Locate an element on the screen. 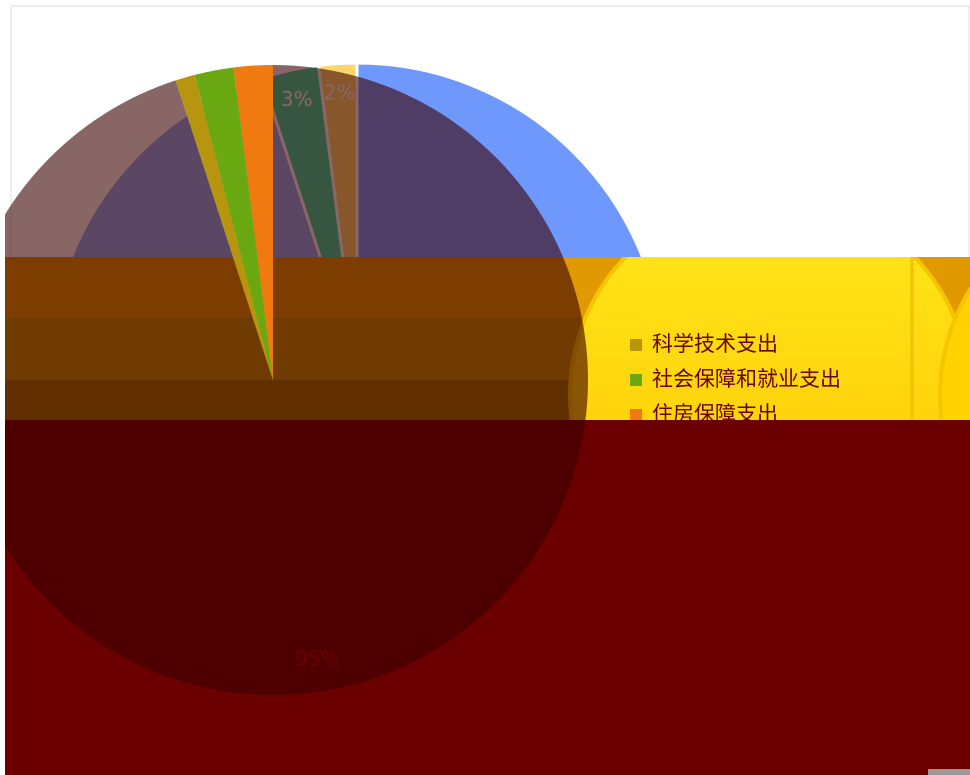  scroll-corner is located at coordinates (949, 772).